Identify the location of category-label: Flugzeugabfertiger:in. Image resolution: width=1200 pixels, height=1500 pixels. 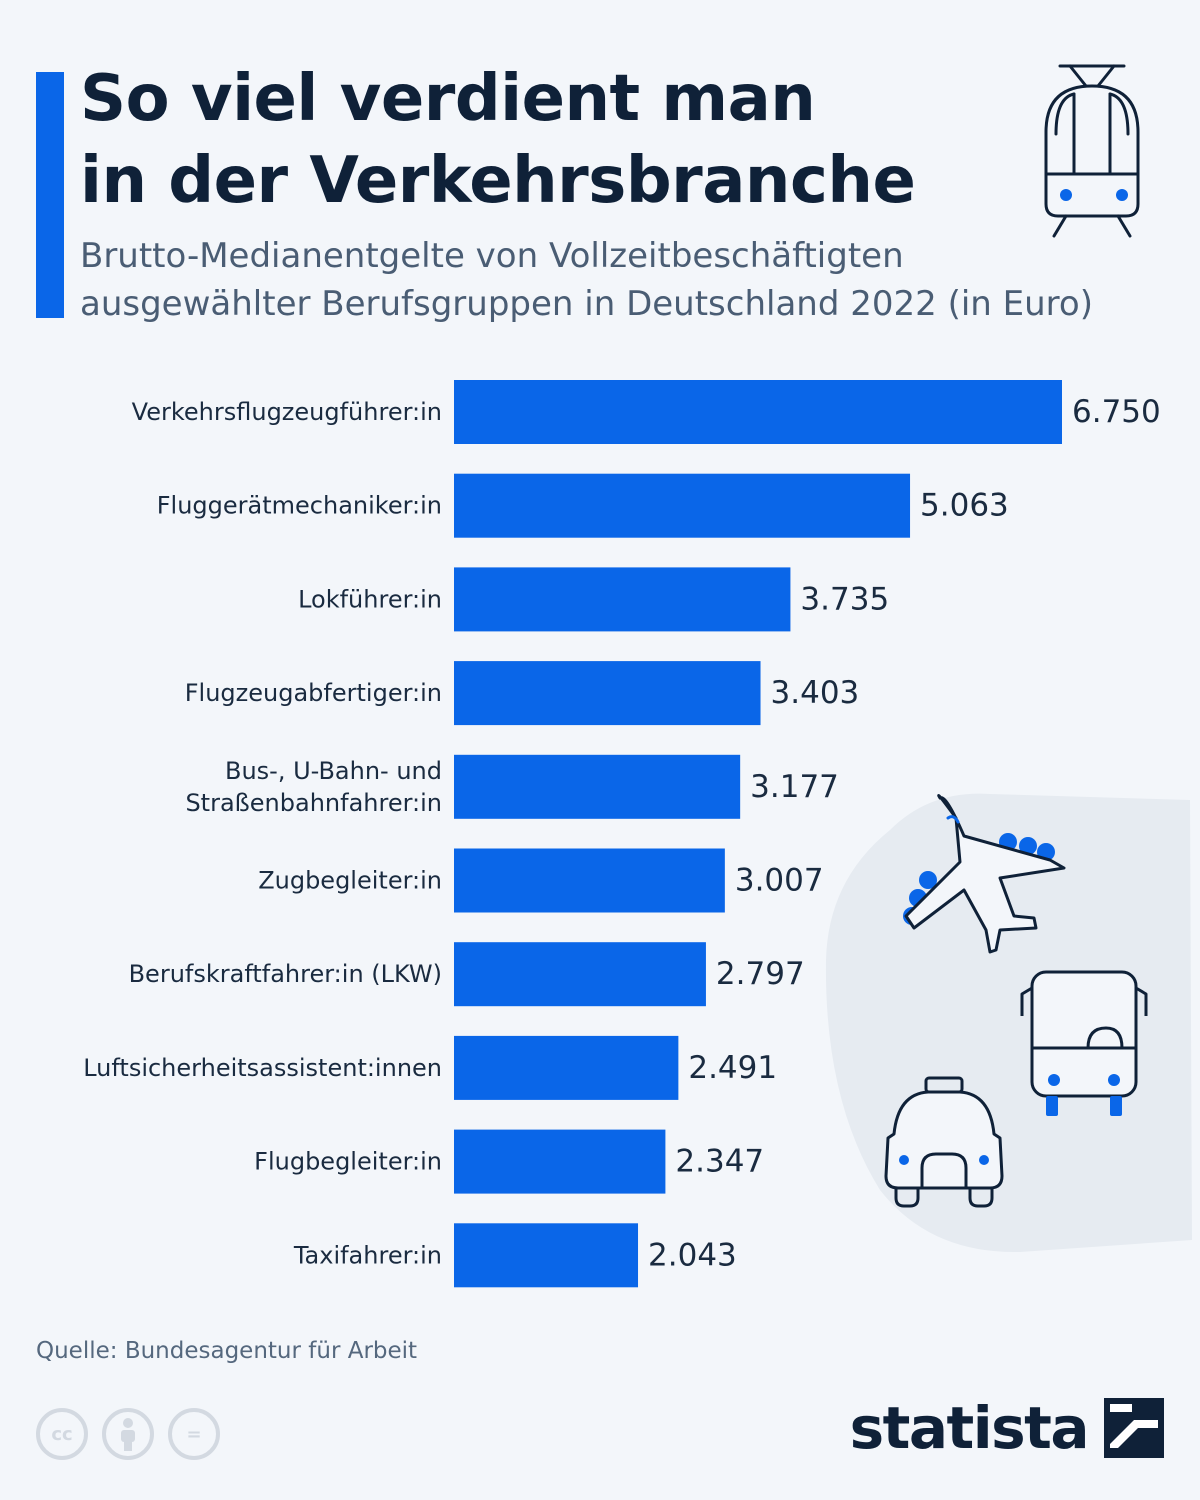
(313, 693).